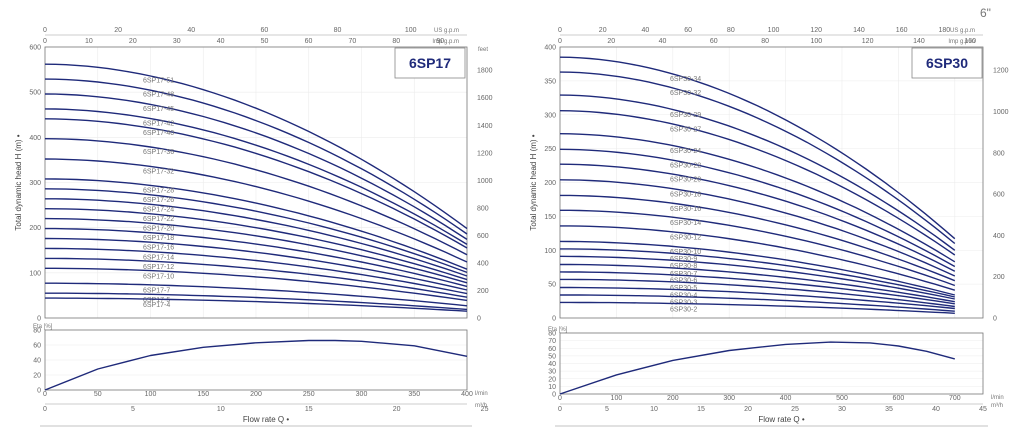 This screenshot has height=434, width=1024. I want to click on eta-plot-frame, so click(256, 360).